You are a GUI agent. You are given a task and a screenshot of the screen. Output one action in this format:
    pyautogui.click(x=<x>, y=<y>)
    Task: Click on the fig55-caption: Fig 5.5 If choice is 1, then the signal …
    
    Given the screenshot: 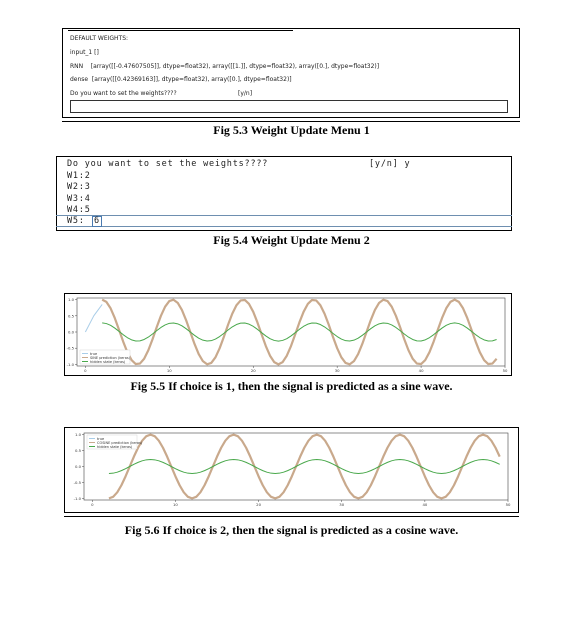 What is the action you would take?
    pyautogui.click(x=291, y=386)
    